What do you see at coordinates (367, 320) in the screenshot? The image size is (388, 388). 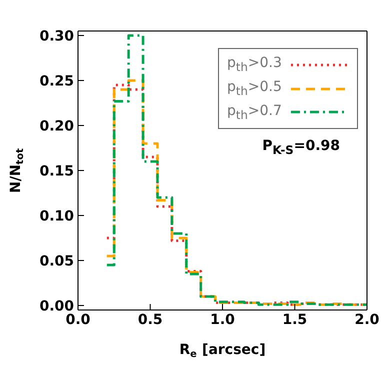 I see `x-tick-label: 2.0` at bounding box center [367, 320].